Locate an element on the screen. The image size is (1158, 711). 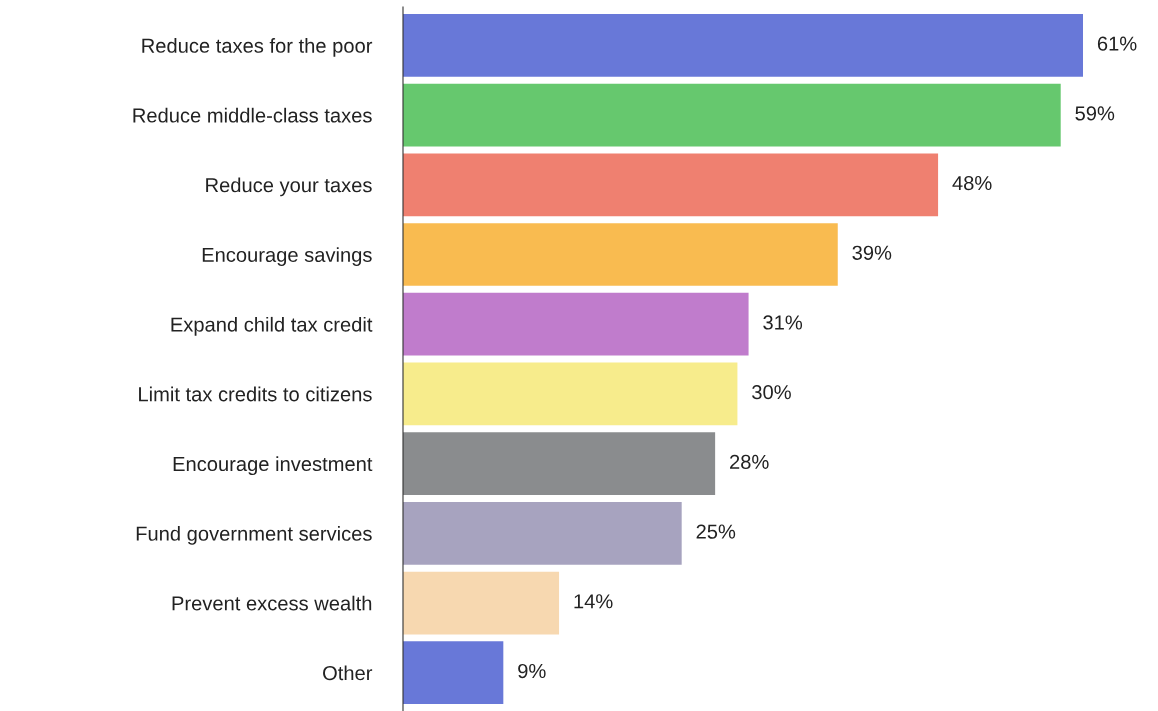
data-label: 28% is located at coordinates (749, 462).